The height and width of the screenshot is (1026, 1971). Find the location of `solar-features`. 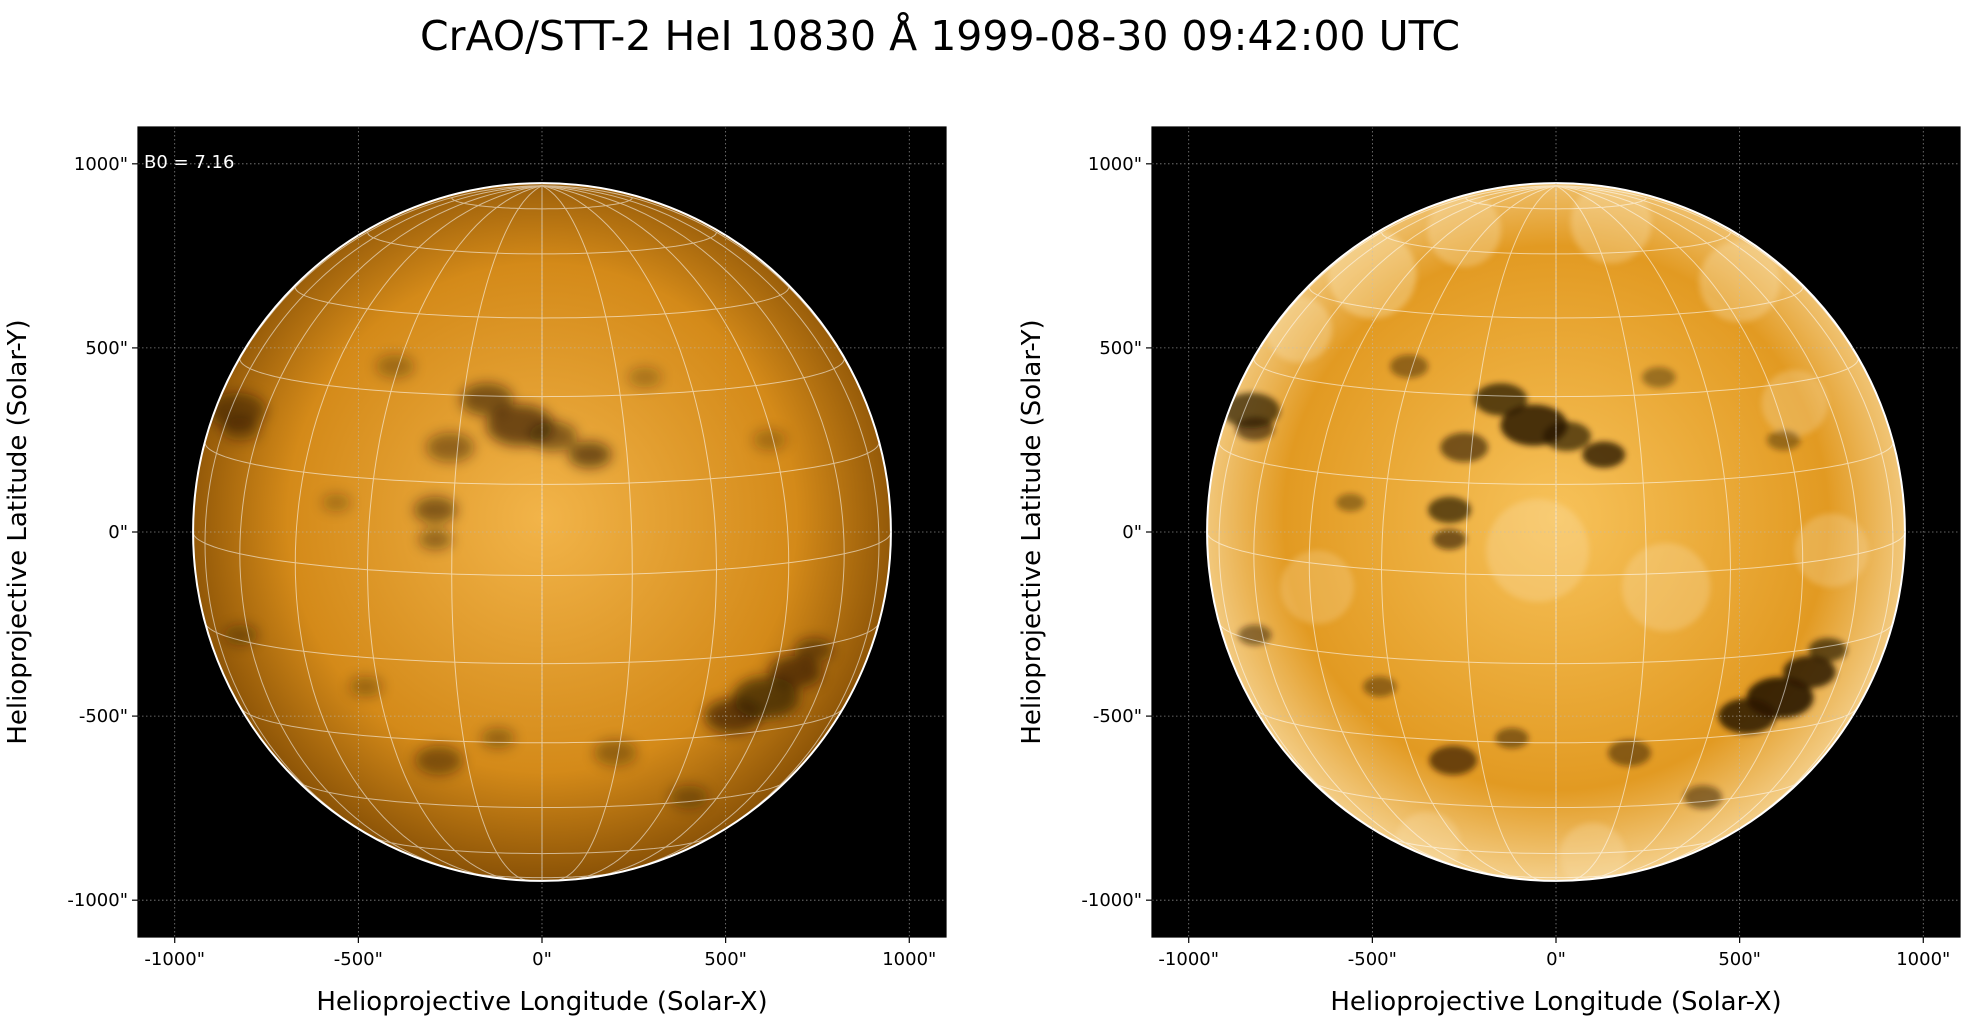

solar-features is located at coordinates (520, 581).